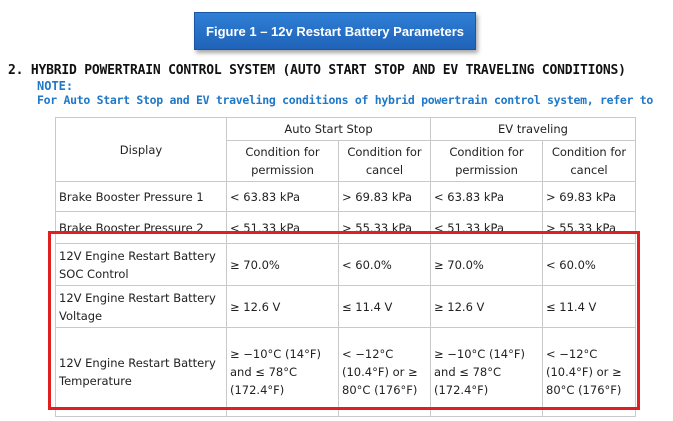 Image resolution: width=673 pixels, height=421 pixels. Describe the element at coordinates (55, 86) in the screenshot. I see `note-label: NOTE:` at that location.